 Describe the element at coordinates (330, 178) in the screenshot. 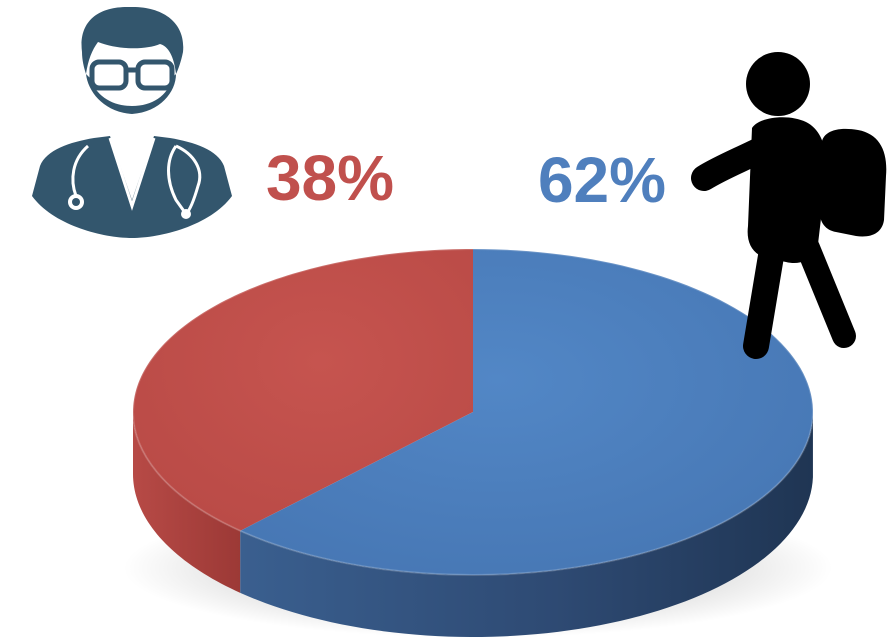

I see `percent-label-doctor: 38%` at that location.